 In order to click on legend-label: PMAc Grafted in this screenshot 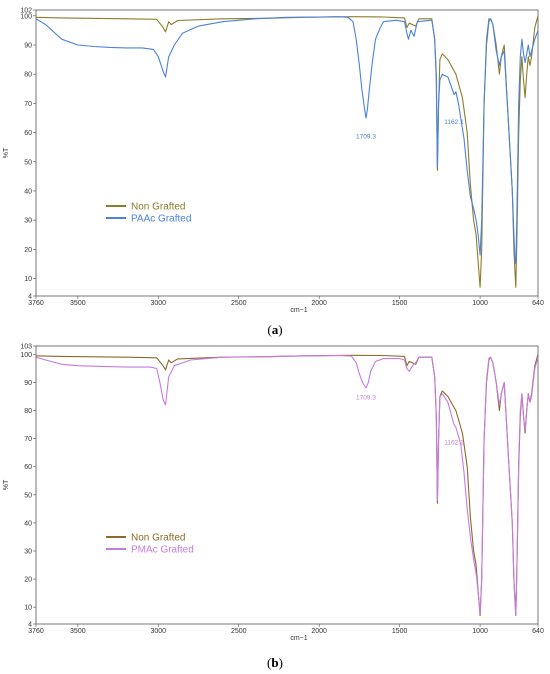, I will do `click(162, 550)`.